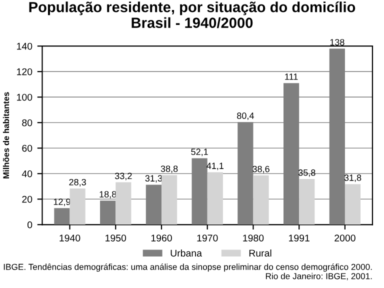 The width and height of the screenshot is (384, 288). Describe the element at coordinates (116, 238) in the screenshot. I see `x-tick-label: 1950` at that location.